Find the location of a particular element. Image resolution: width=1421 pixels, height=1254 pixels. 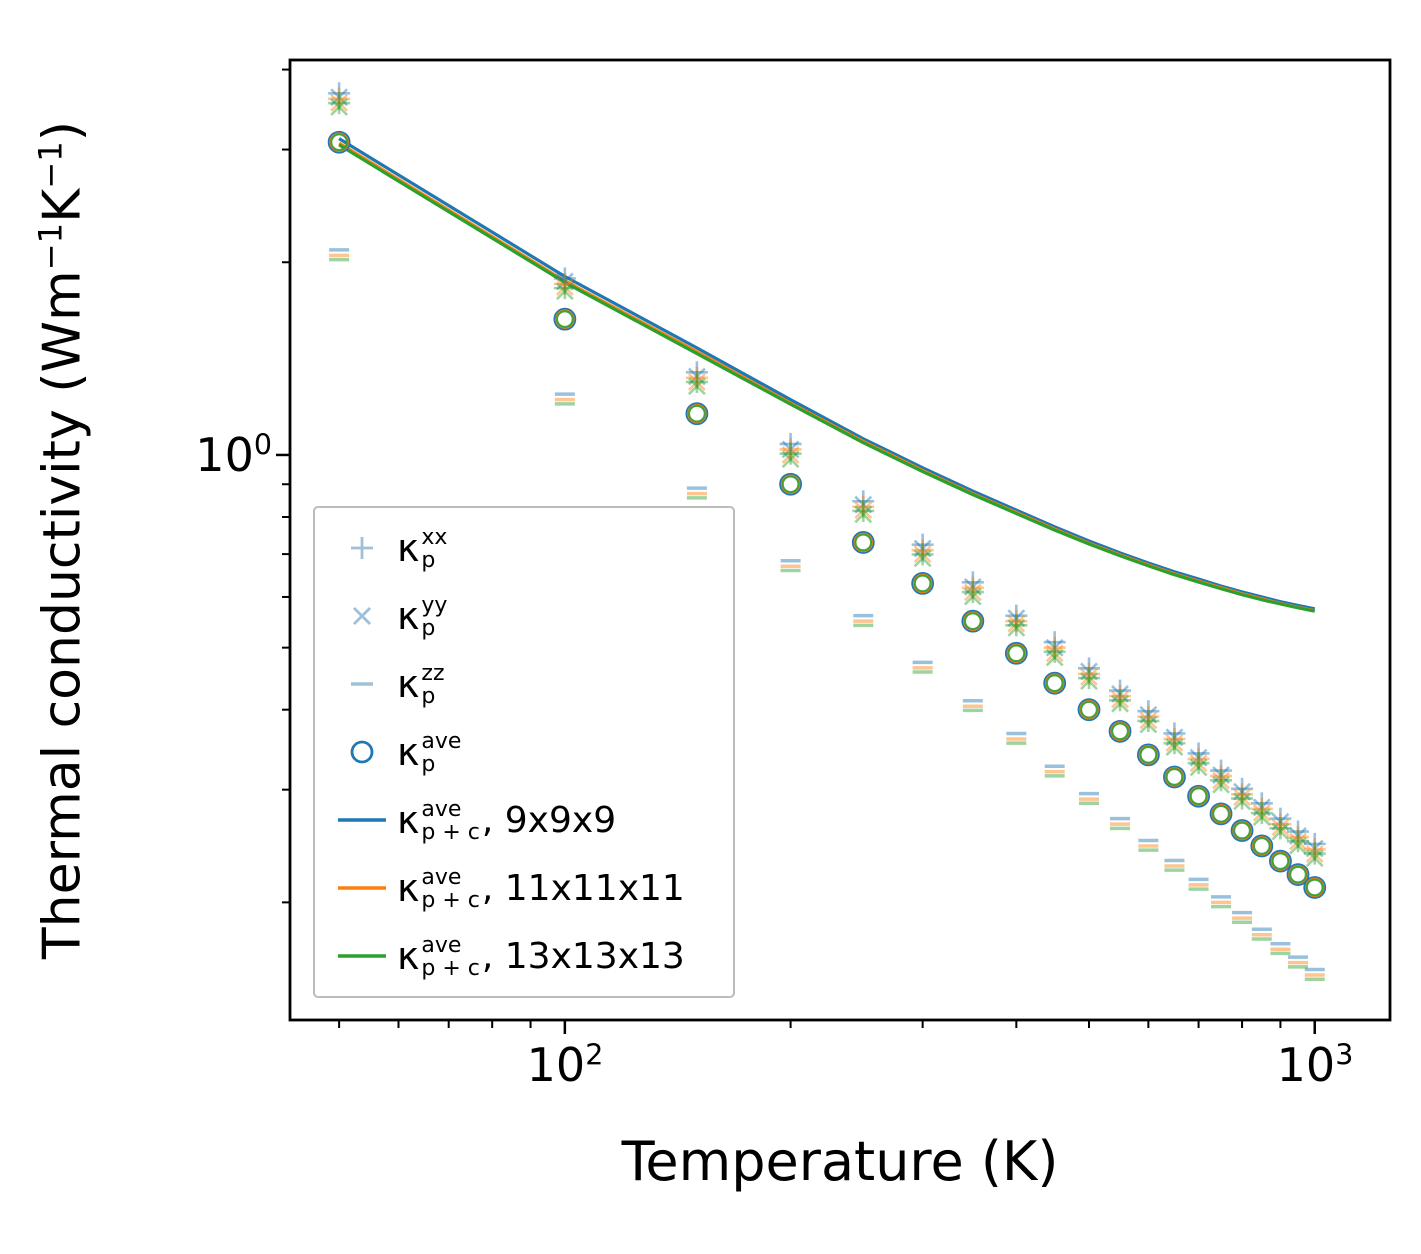

legend-suffix: , 13x13x13 is located at coordinates (583, 956).